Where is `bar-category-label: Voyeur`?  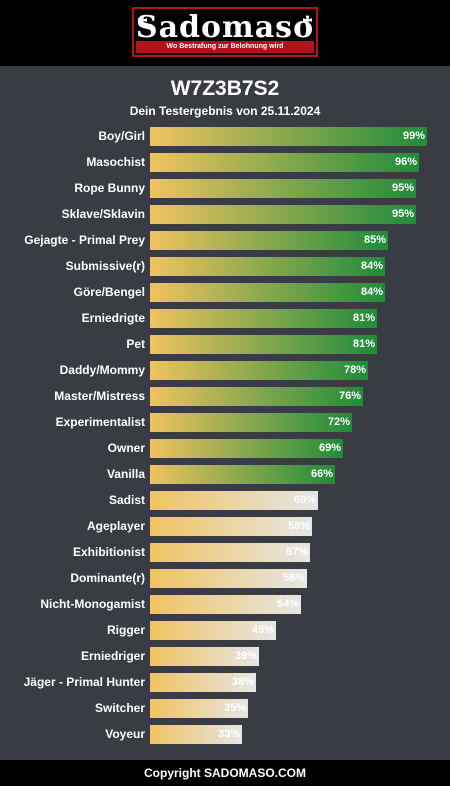
bar-category-label: Voyeur is located at coordinates (125, 734).